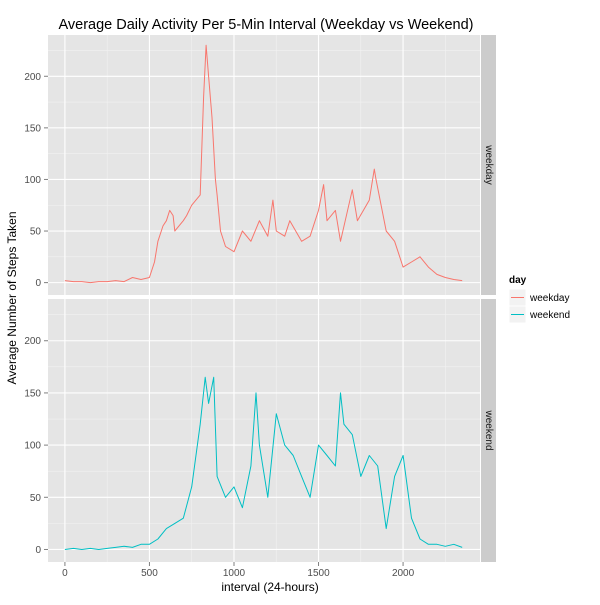 The image size is (600, 605). I want to click on x-axis: 0 500 1000 1500 2000, so click(238, 570).